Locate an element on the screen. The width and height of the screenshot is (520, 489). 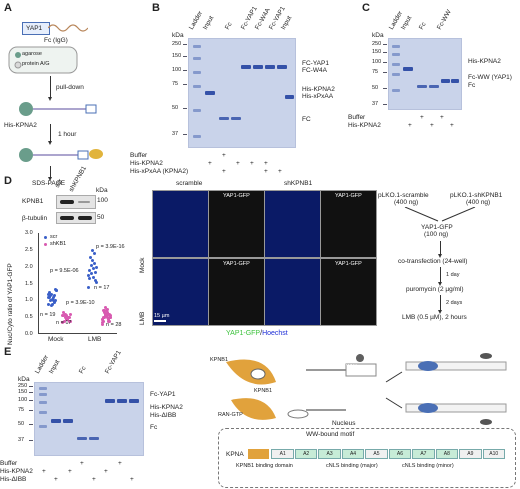
blot-kda: kDa is located at coordinates (102, 190).